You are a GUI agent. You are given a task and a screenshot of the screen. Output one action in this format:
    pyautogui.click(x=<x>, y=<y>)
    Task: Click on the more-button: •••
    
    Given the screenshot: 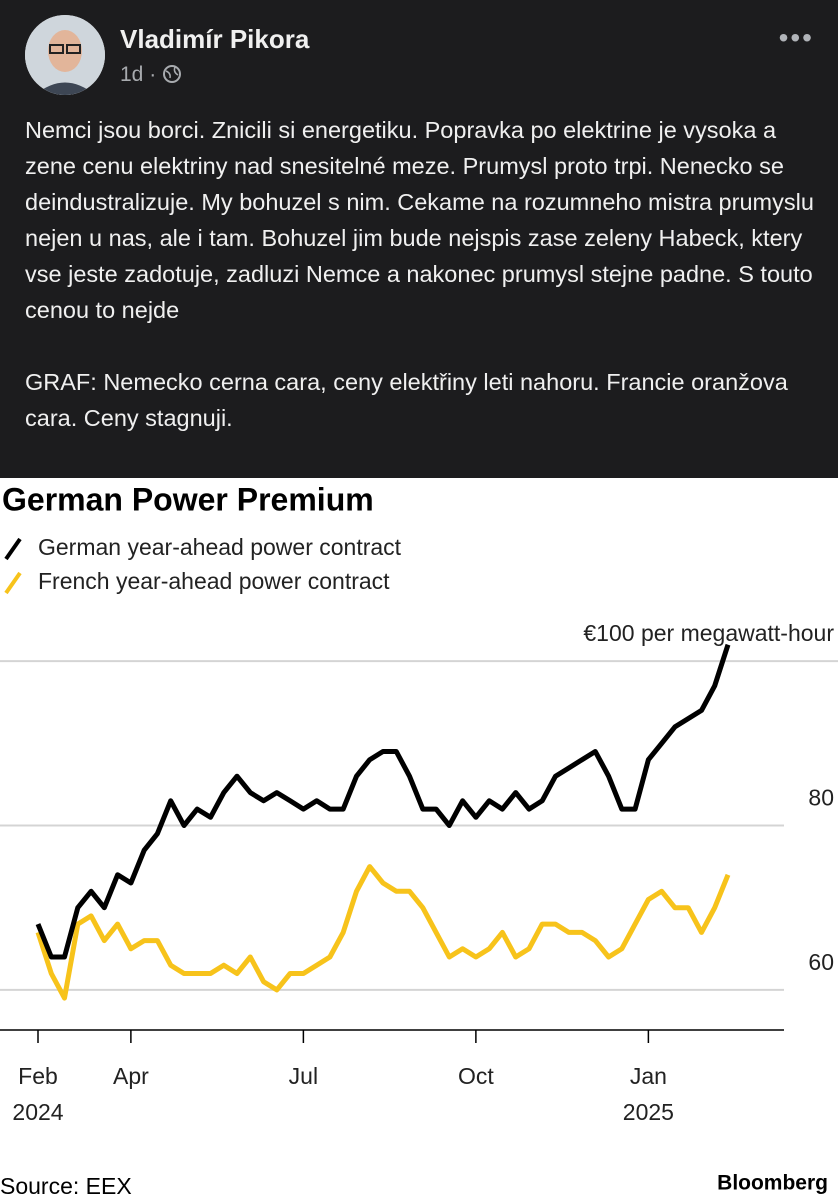 What is the action you would take?
    pyautogui.click(x=796, y=37)
    